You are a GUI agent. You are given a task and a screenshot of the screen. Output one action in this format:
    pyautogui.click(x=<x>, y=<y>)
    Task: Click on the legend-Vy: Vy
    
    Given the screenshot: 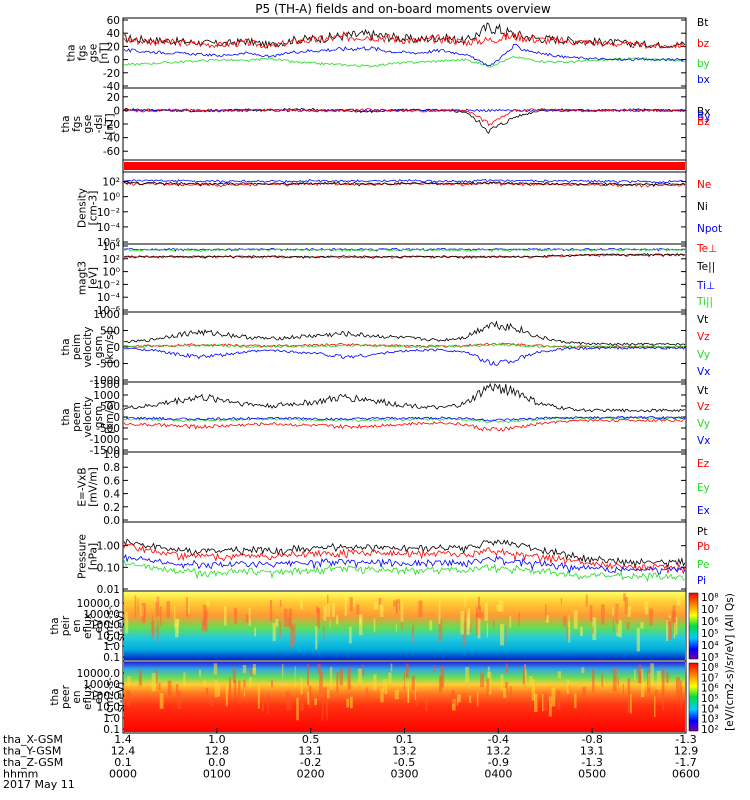 What is the action you would take?
    pyautogui.click(x=703, y=355)
    